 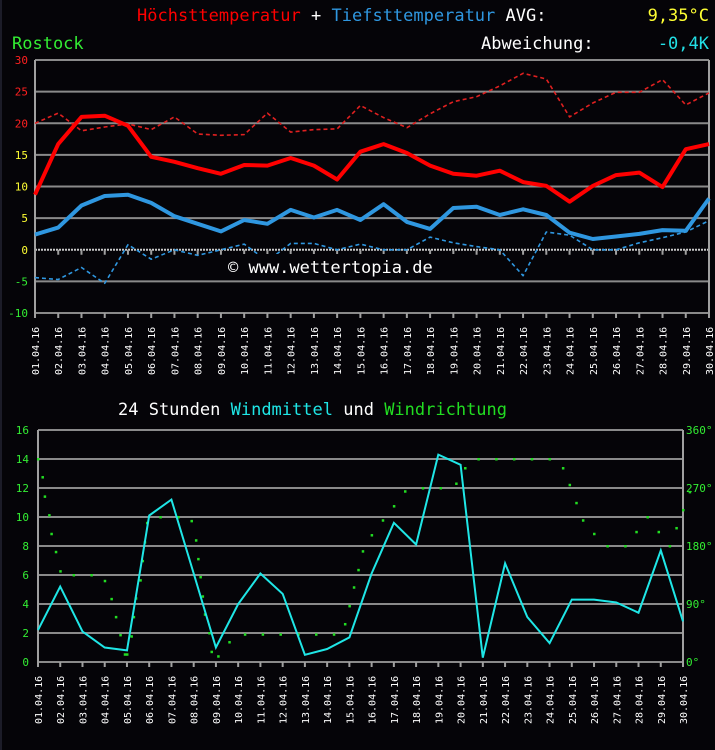 I want to click on y-tick-label: 2, so click(x=25, y=633).